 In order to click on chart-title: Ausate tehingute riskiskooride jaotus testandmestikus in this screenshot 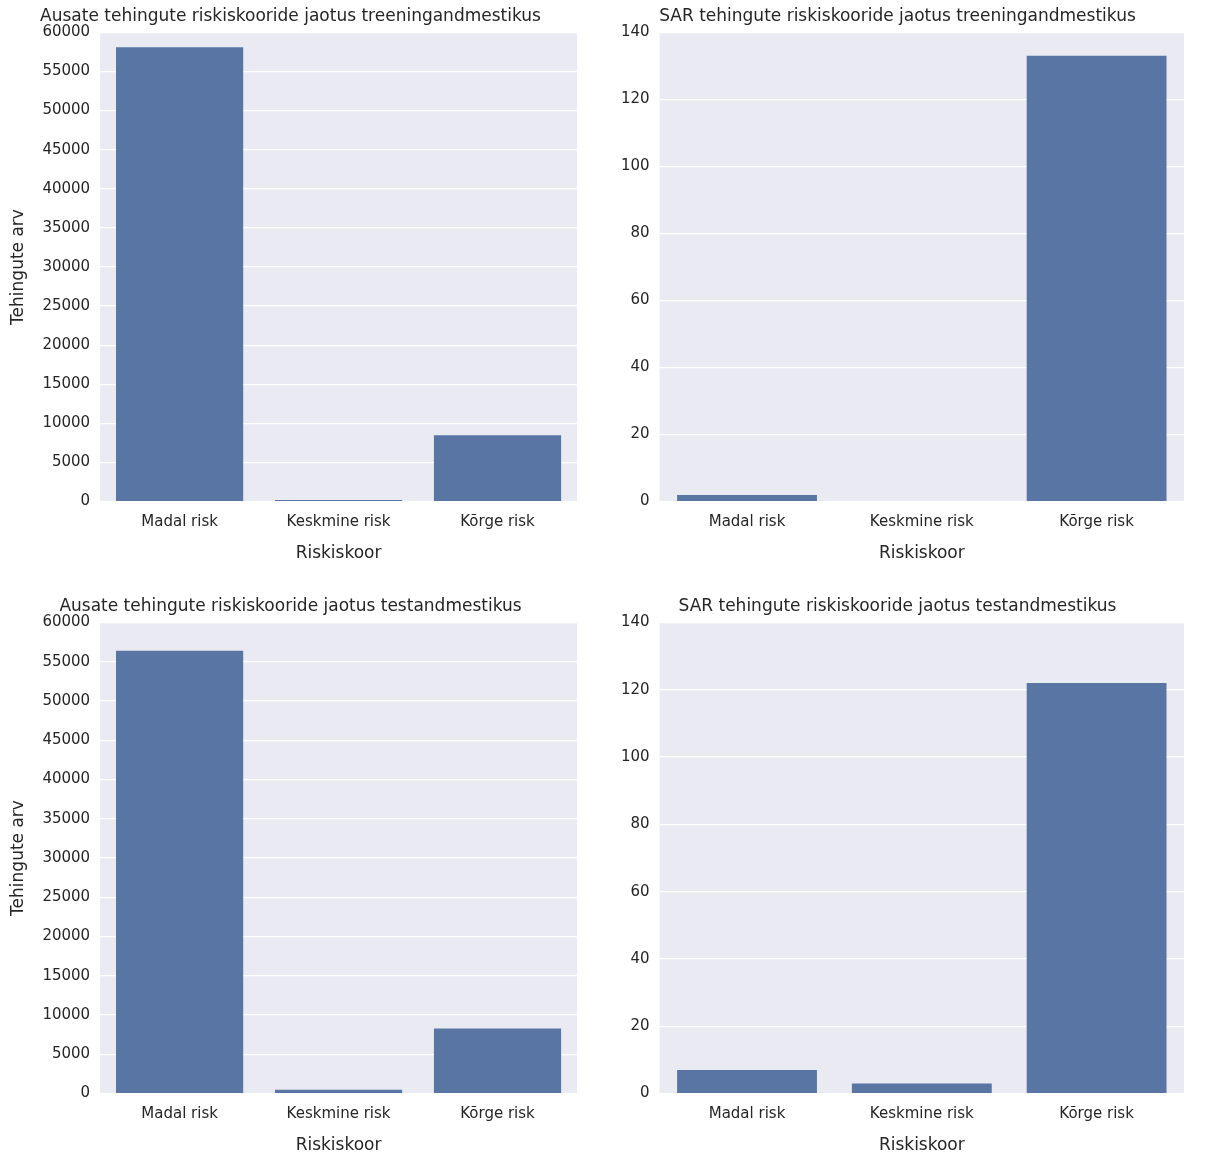, I will do `click(290, 604)`.